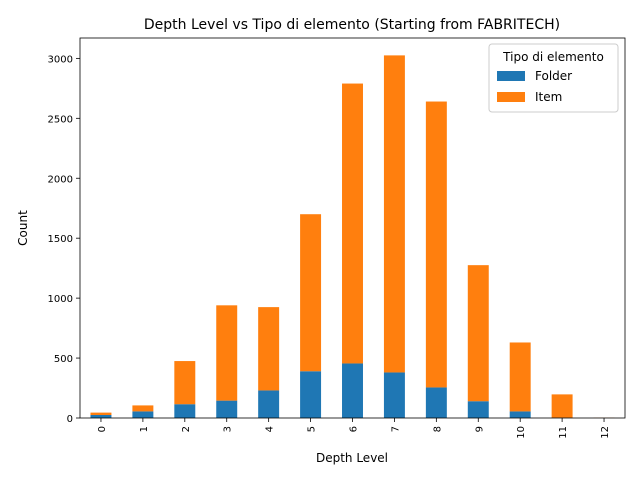 The image size is (640, 480). Describe the element at coordinates (511, 76) in the screenshot. I see `legend-swatch-folder` at that location.